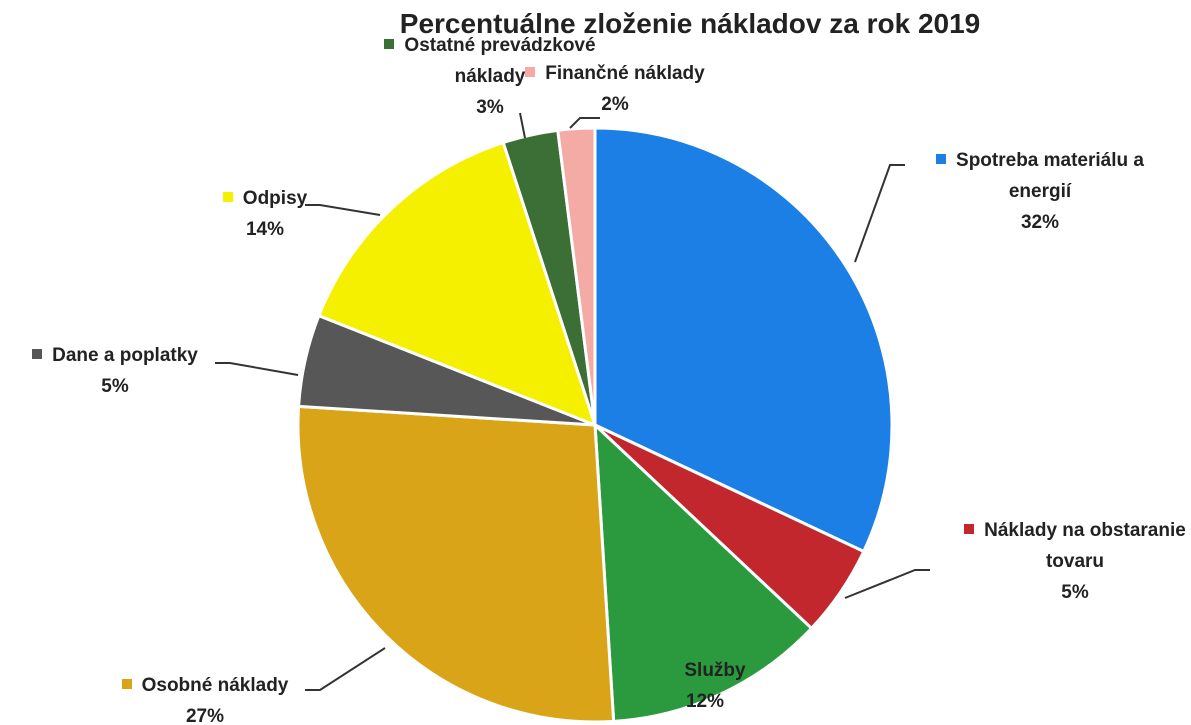 This screenshot has width=1191, height=725. I want to click on category-label: Služby, so click(715, 670).